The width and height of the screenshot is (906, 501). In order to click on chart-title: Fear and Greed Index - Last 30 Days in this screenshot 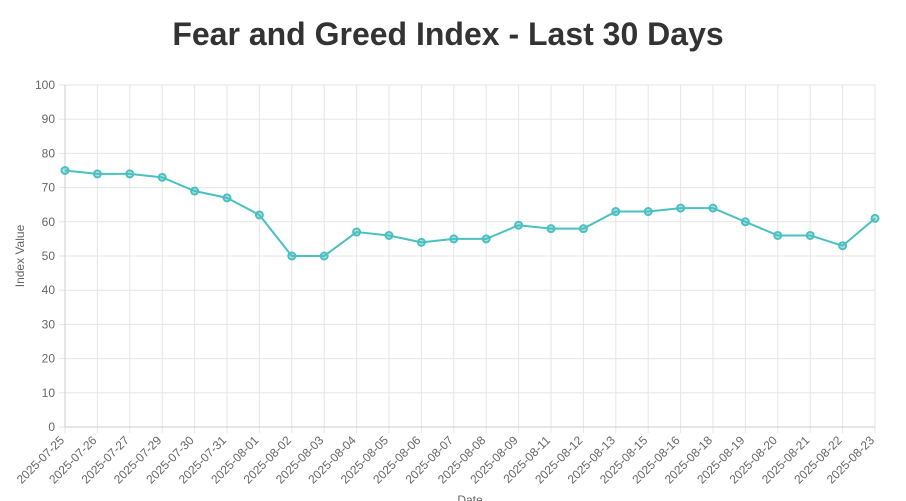, I will do `click(447, 34)`.